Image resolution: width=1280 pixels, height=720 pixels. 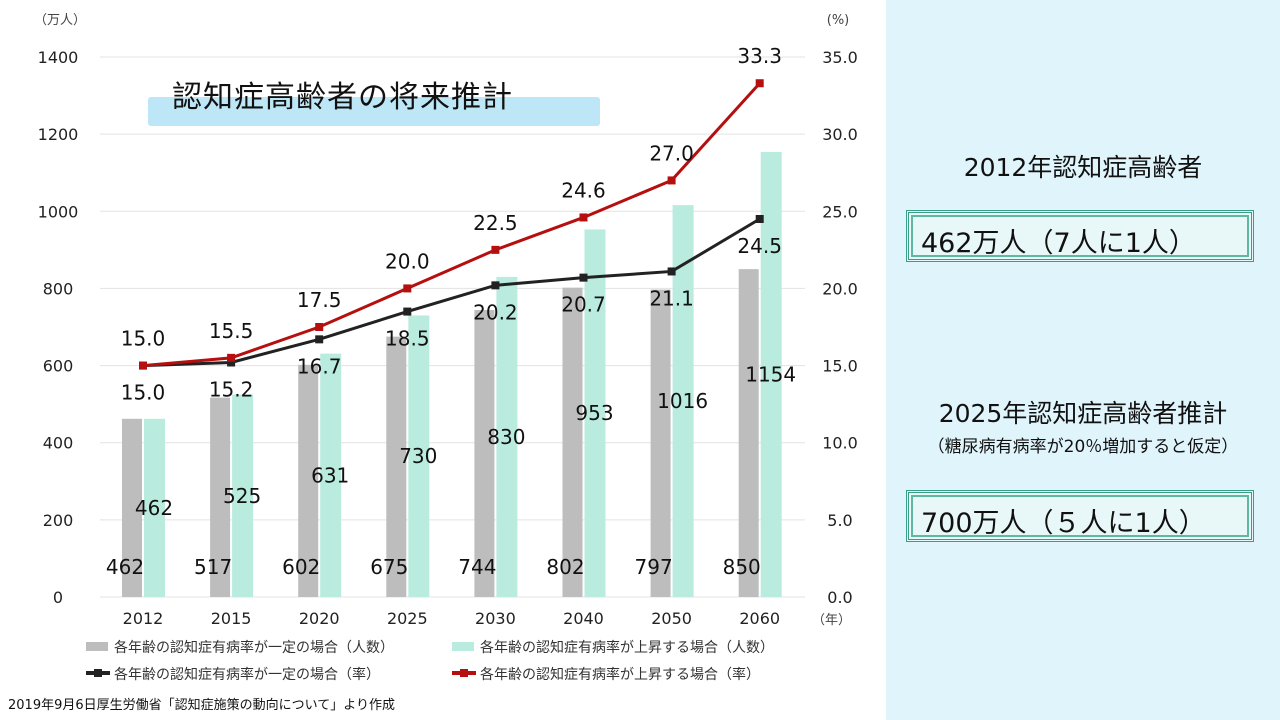 I want to click on constant-rate-label: 20.2, so click(x=495, y=312).